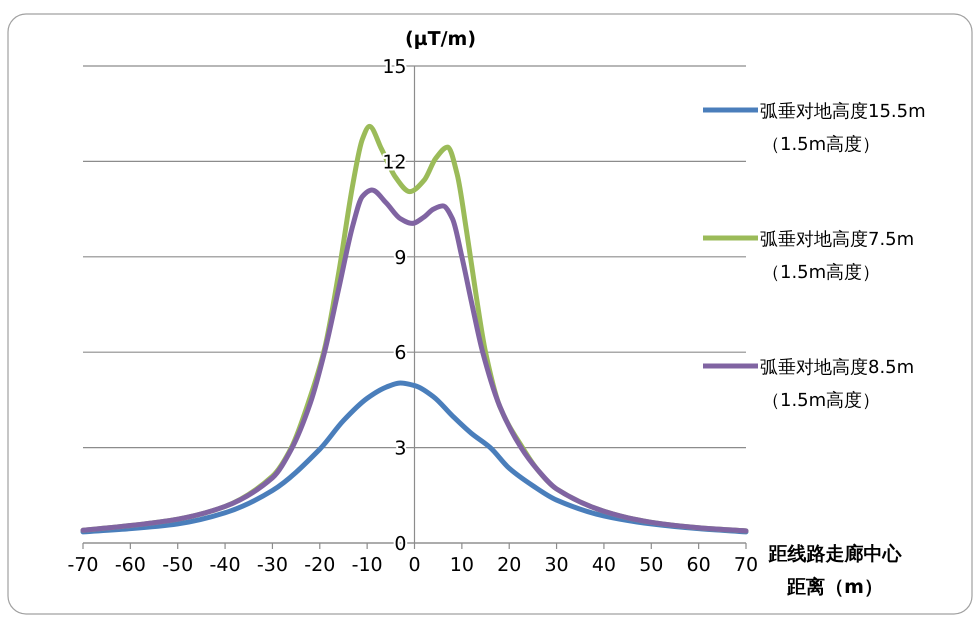 The image size is (979, 619). What do you see at coordinates (367, 565) in the screenshot?
I see `x-tick-label: -10` at bounding box center [367, 565].